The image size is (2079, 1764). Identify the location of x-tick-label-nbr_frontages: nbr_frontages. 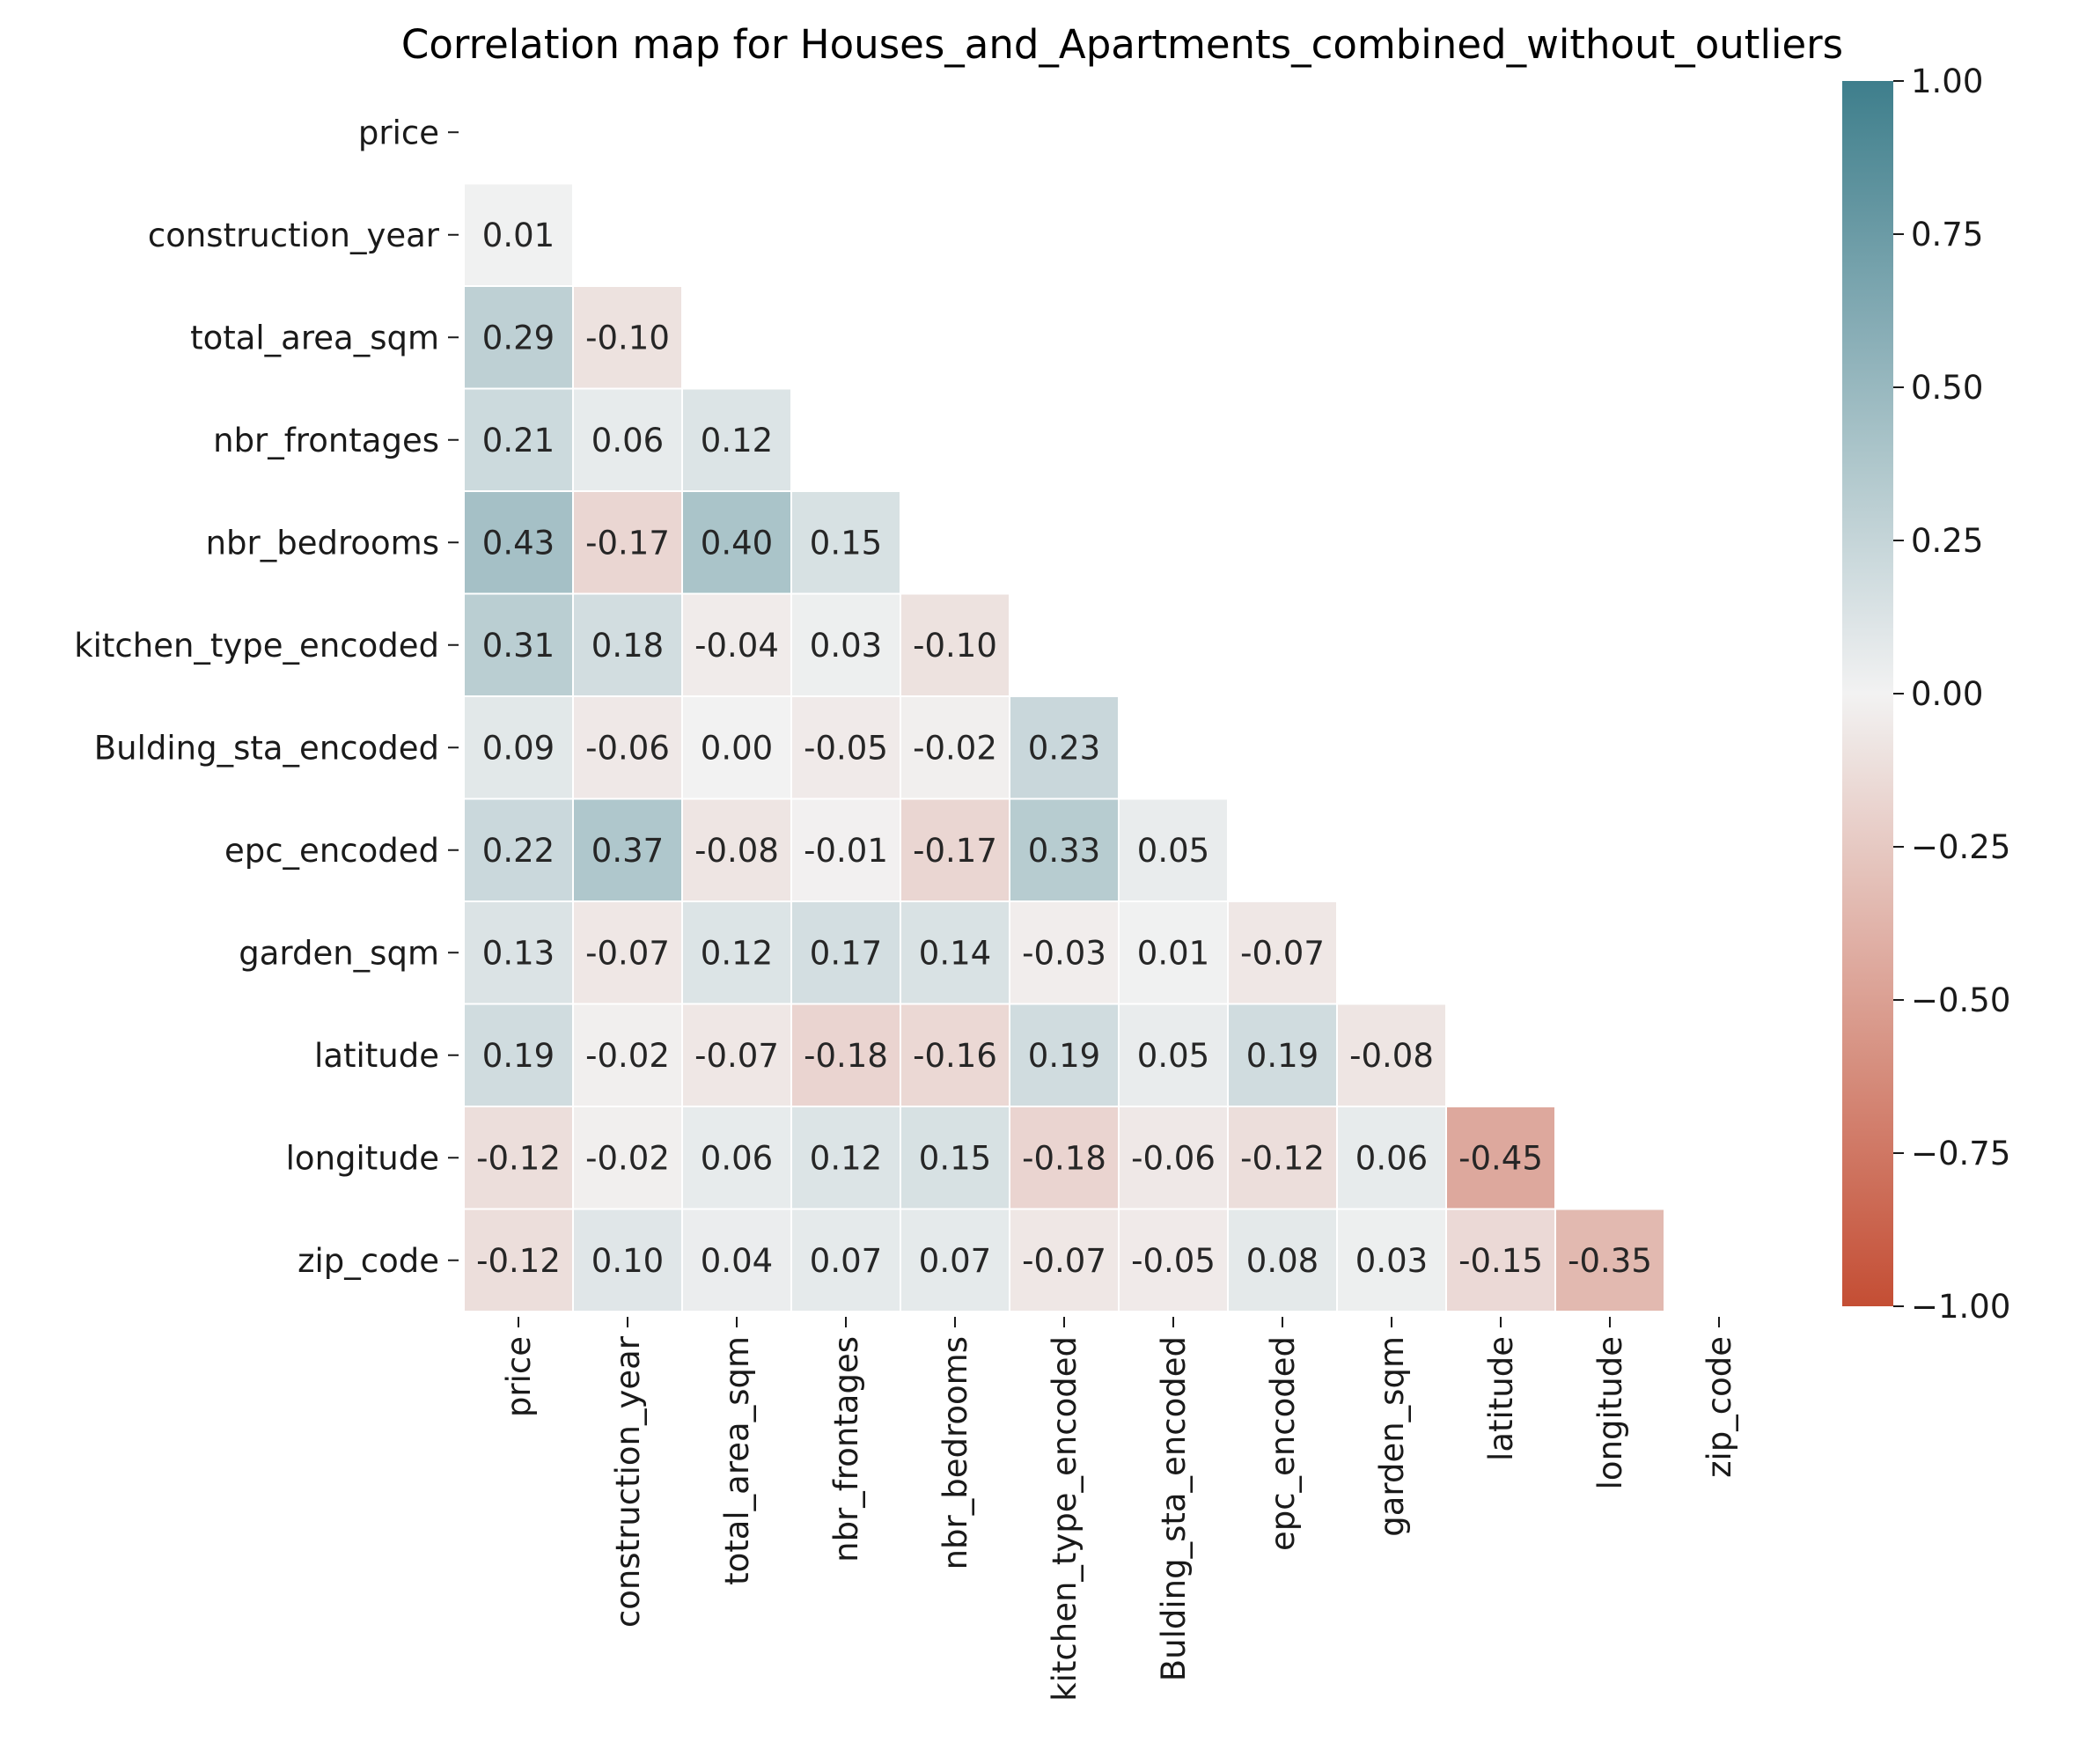
(846, 1449).